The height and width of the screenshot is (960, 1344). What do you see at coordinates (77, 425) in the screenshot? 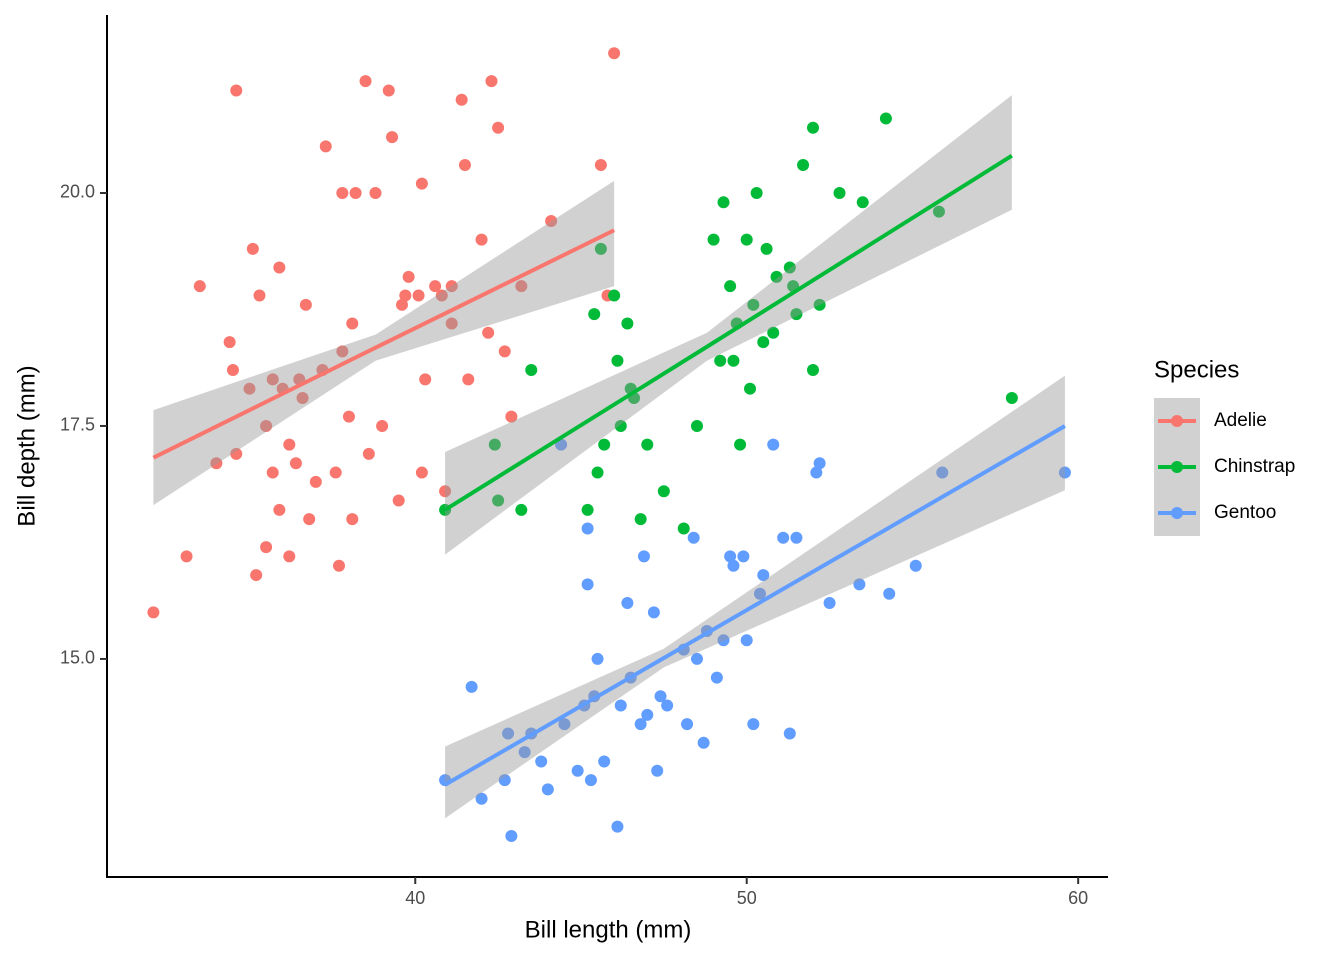
I see `y-tick-label: 17.5` at bounding box center [77, 425].